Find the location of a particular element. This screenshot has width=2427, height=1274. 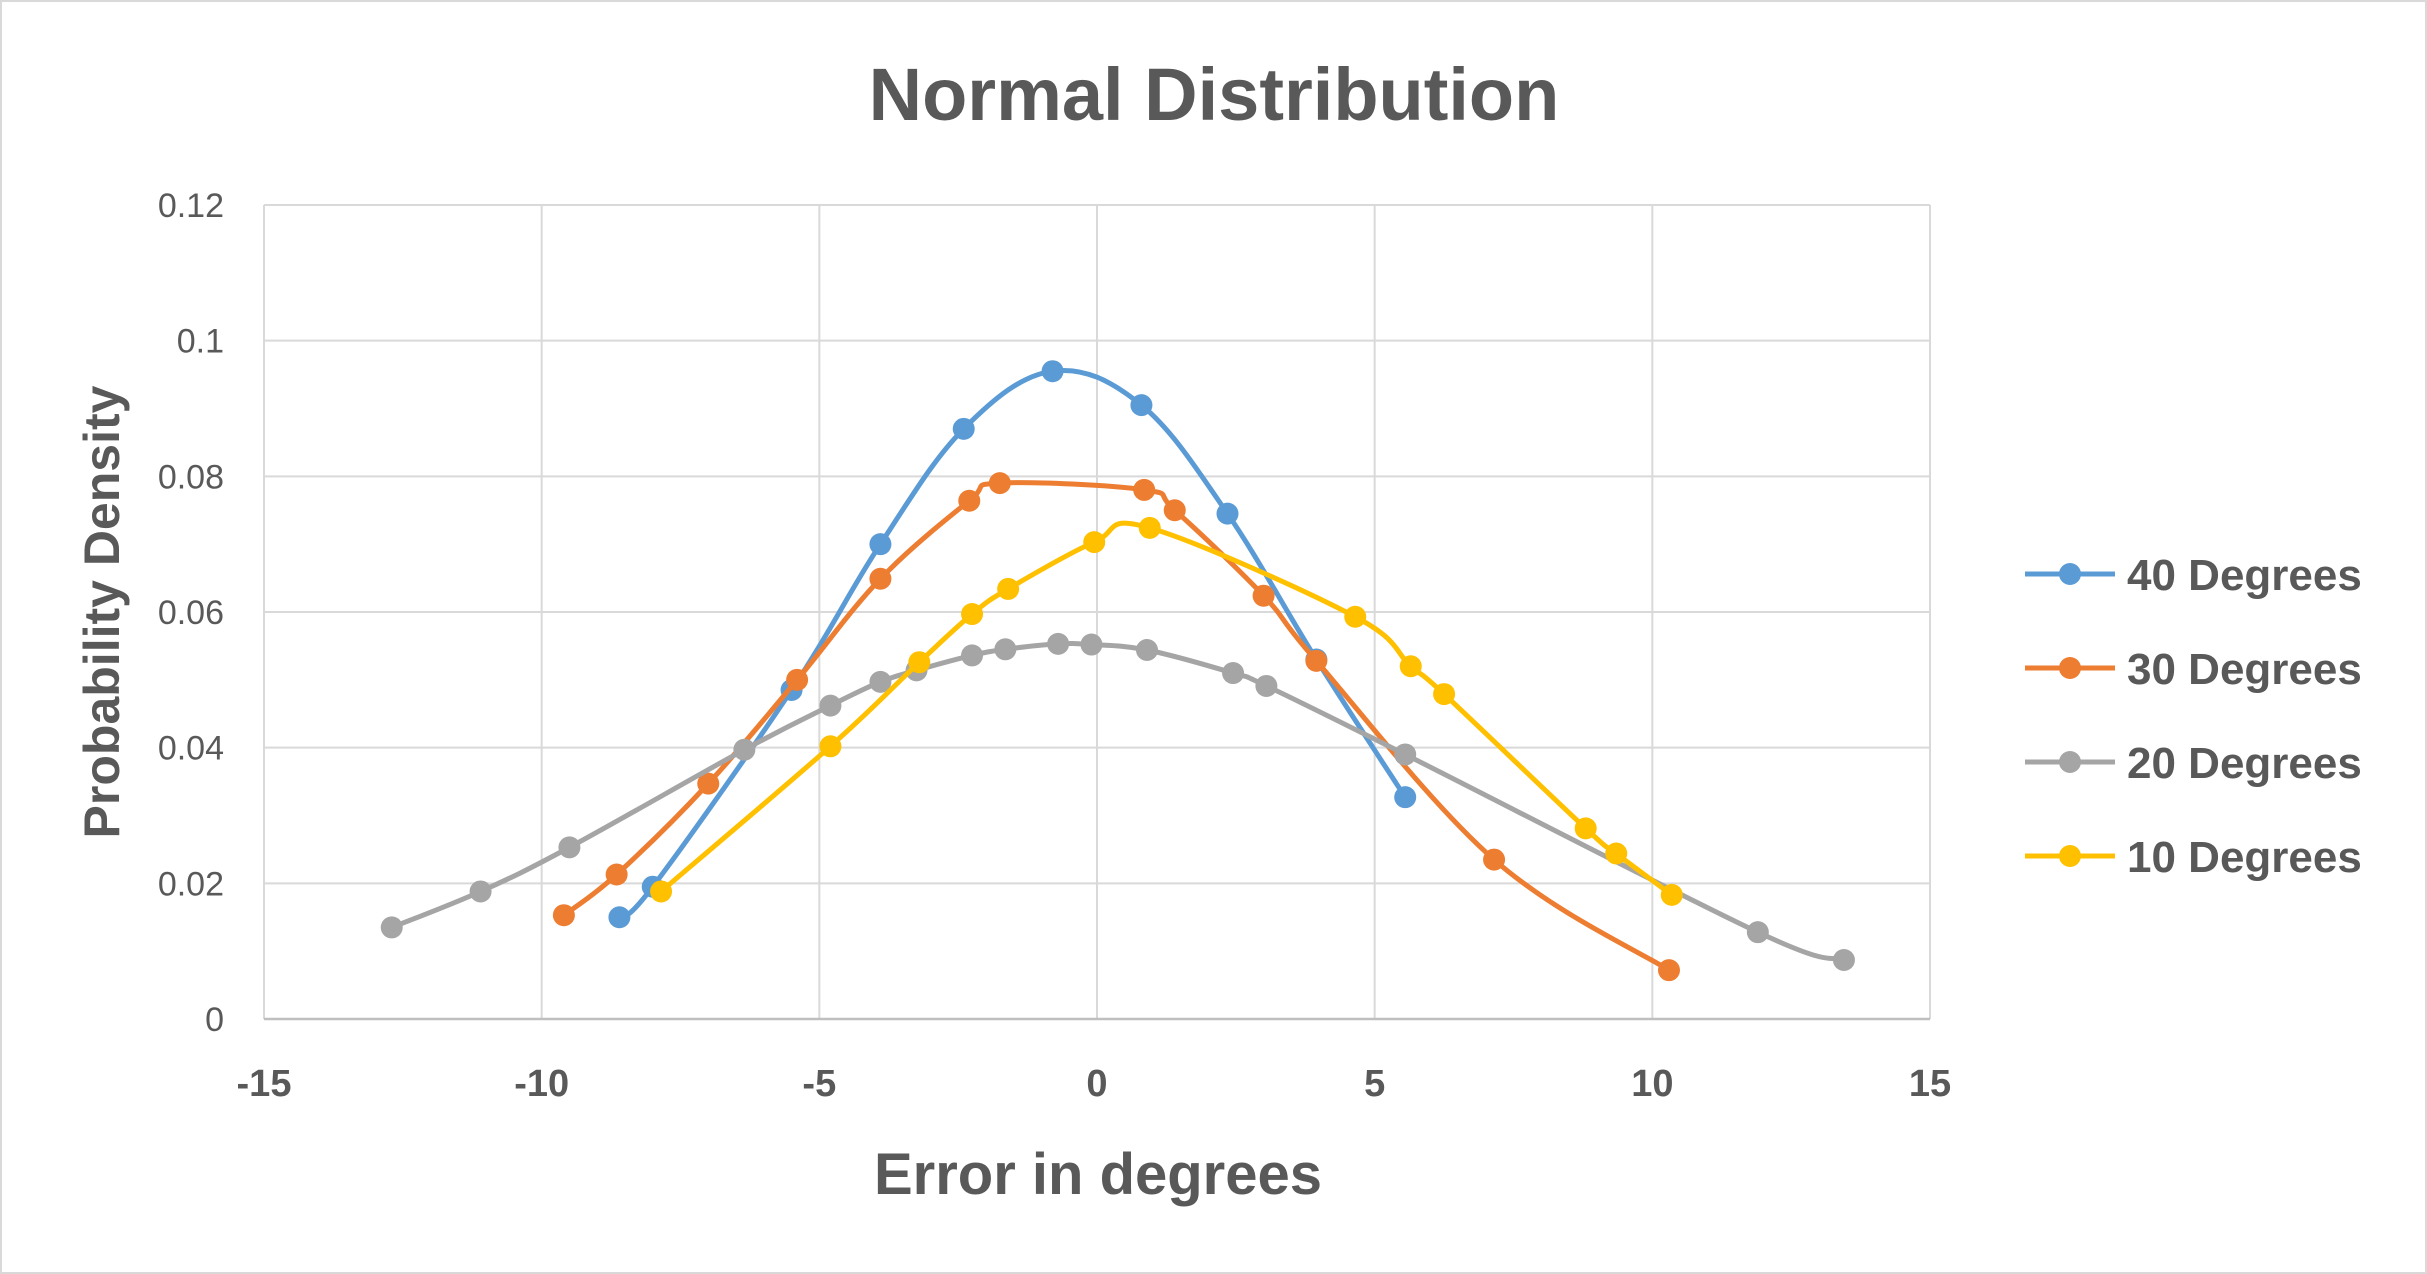

legend-label: 10 Degrees is located at coordinates (2244, 857).